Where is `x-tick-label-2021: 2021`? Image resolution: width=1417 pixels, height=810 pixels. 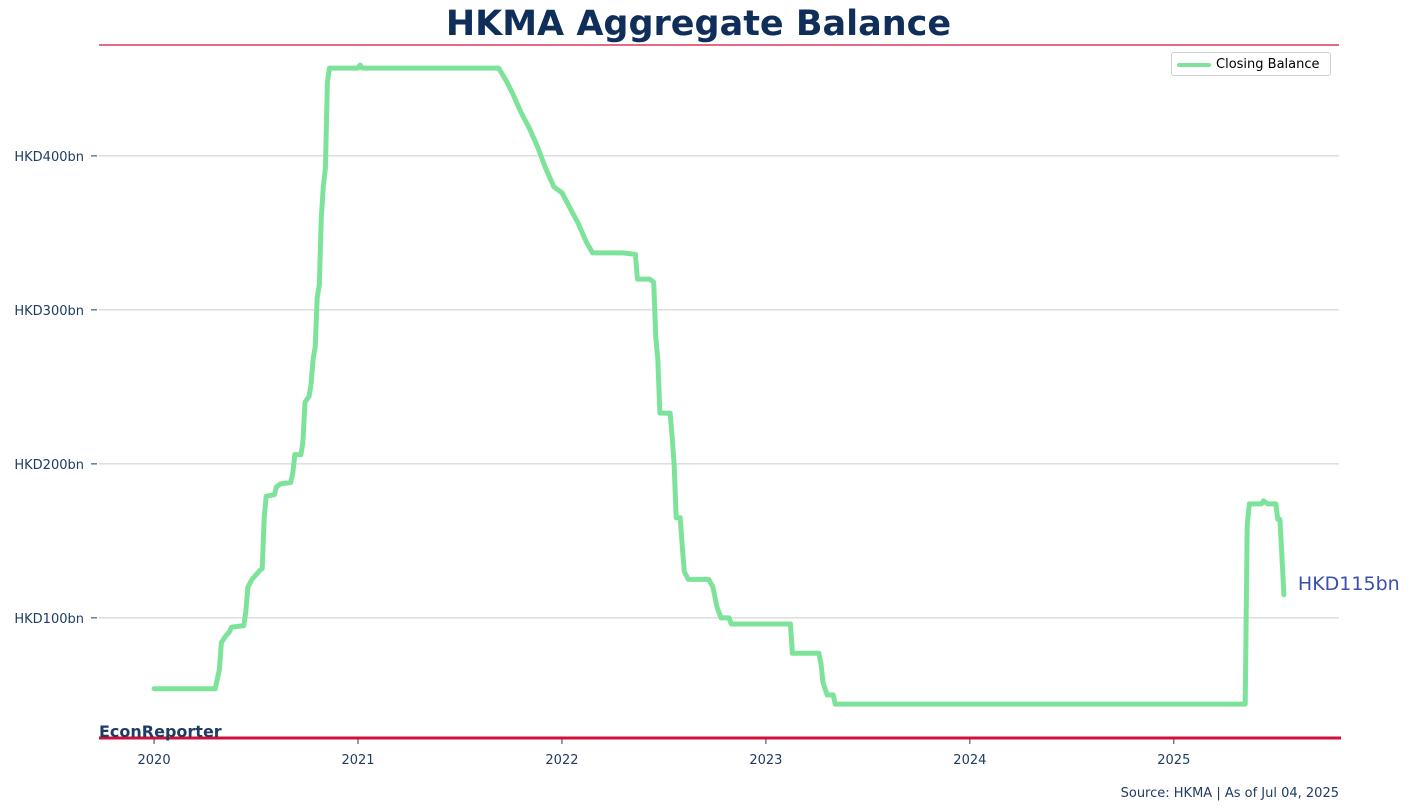
x-tick-label-2021: 2021 is located at coordinates (357, 760).